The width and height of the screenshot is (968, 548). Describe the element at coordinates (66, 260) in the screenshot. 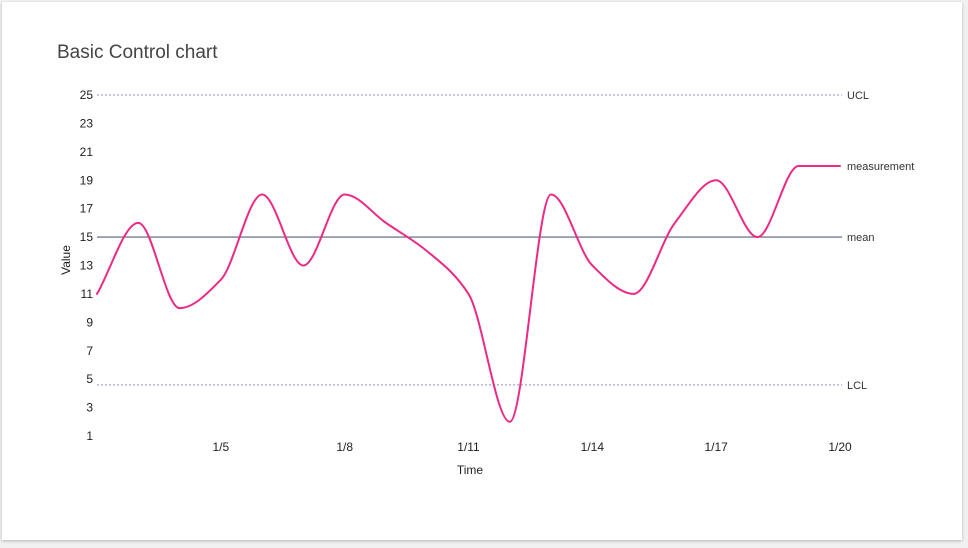

I see `y-axis-title: Value` at that location.